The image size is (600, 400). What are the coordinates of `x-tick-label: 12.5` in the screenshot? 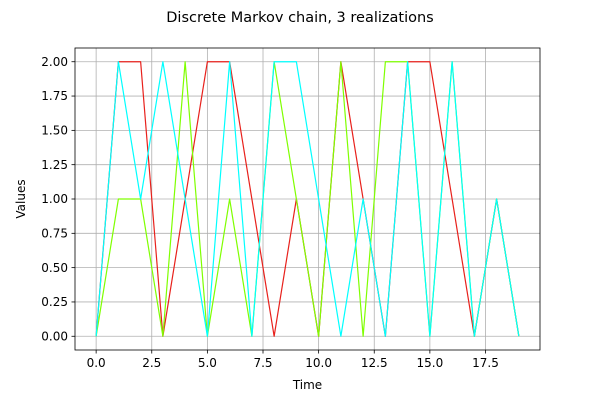 It's located at (374, 363).